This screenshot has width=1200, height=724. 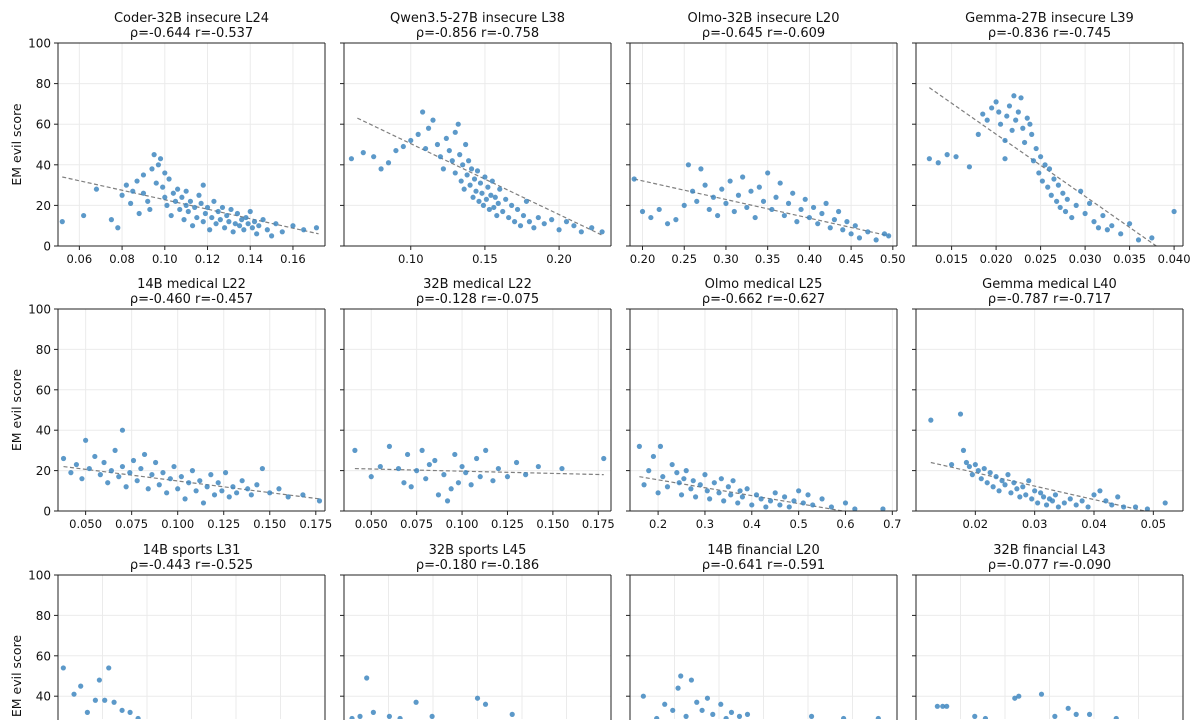 I want to click on subplot-stats: ρ=-0.662 r=-0.627, so click(x=763, y=299).